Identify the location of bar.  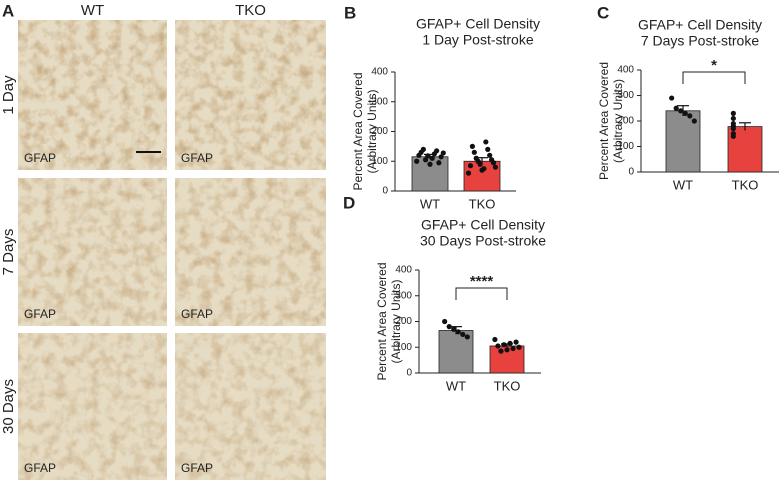
(745, 149).